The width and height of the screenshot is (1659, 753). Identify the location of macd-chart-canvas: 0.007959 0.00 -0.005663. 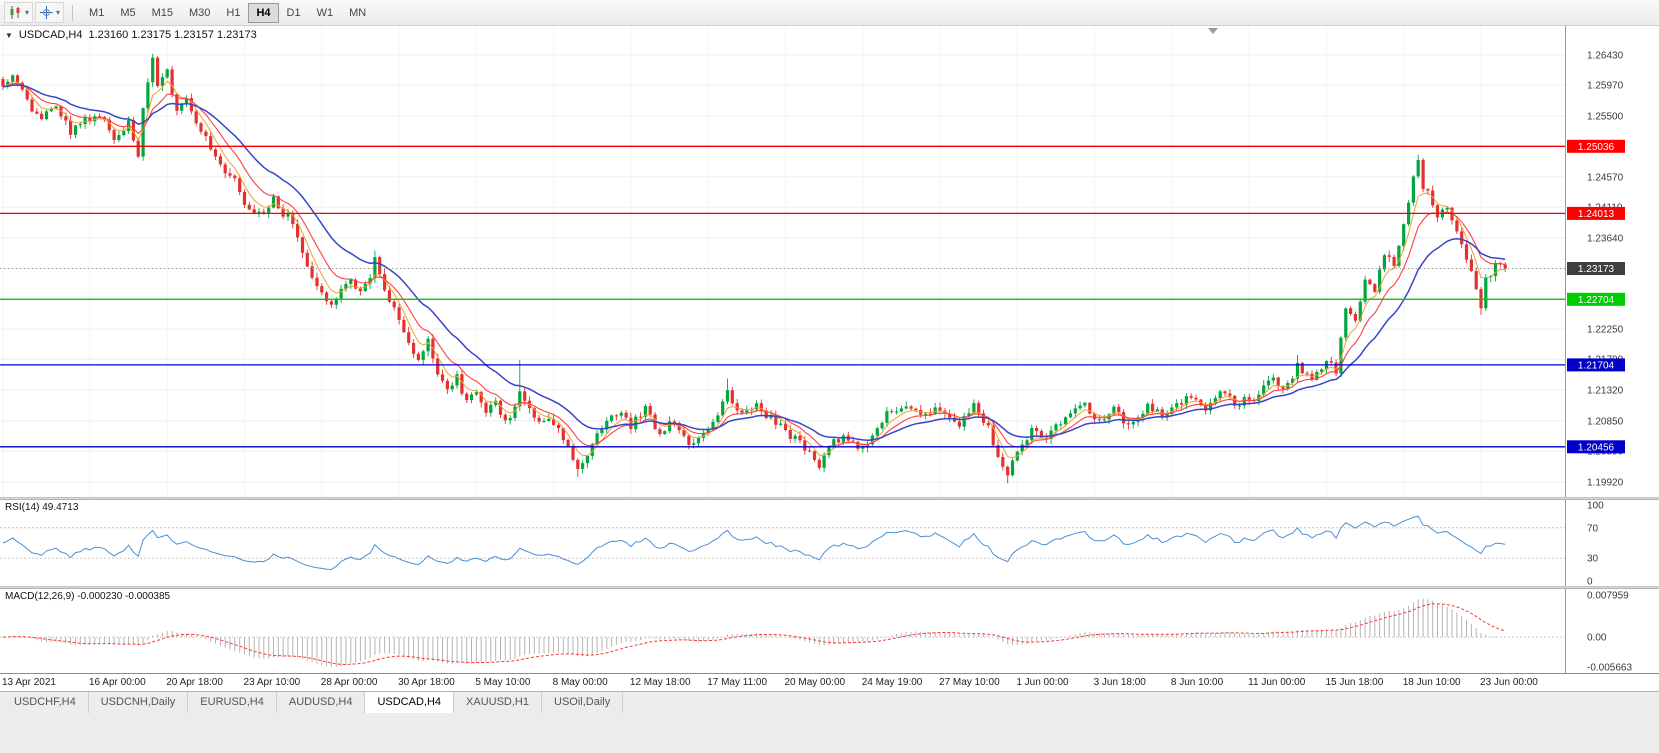
(829, 631).